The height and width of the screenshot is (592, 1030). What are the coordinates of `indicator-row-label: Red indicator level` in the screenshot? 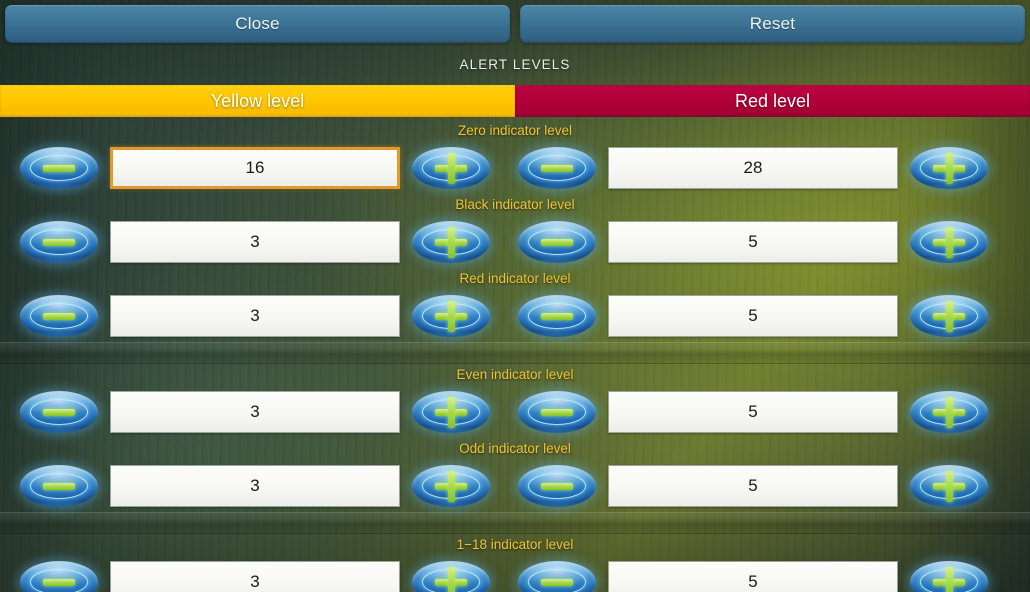 It's located at (515, 278).